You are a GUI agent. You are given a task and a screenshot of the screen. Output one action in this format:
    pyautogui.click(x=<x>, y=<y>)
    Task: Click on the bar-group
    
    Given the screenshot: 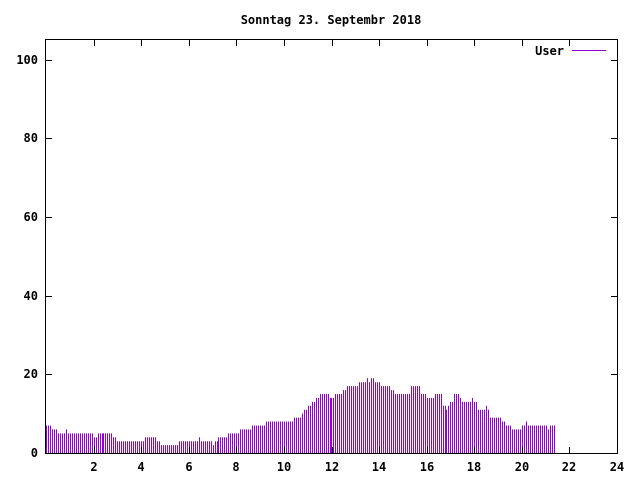 What is the action you would take?
    pyautogui.click(x=300, y=415)
    